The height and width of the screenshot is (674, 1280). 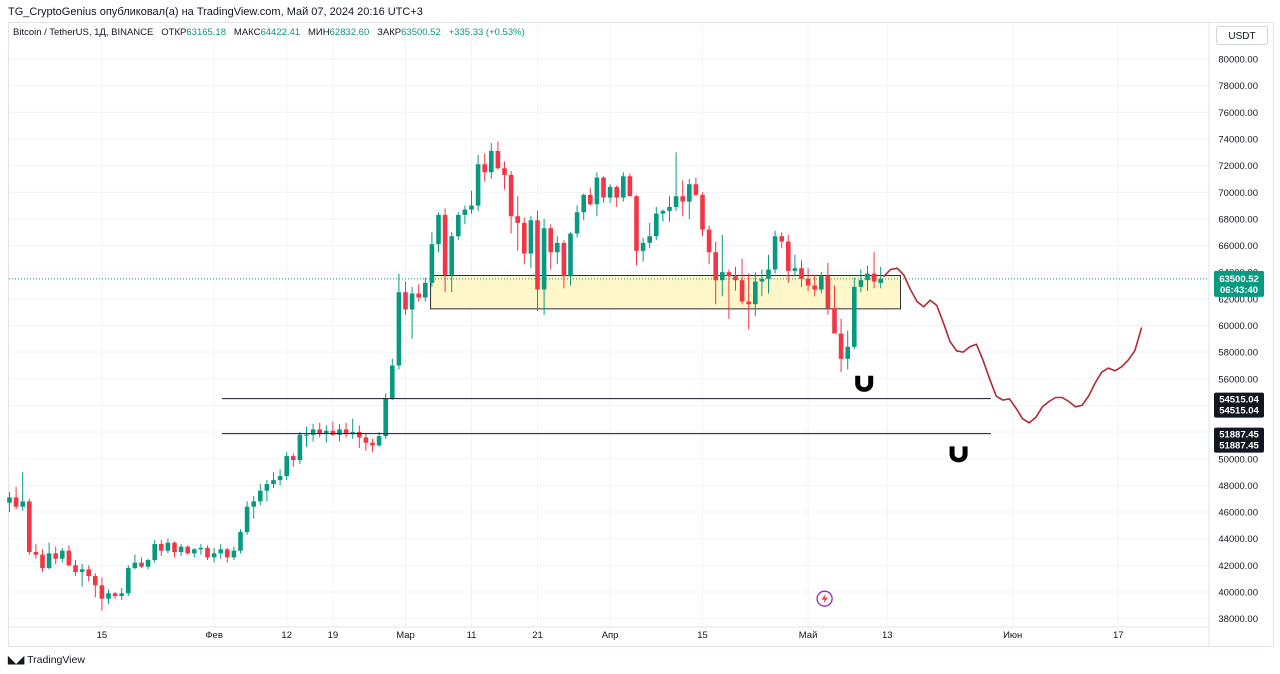 What do you see at coordinates (486, 32) in the screenshot?
I see `change-value: +335.33 (+0.53%)` at bounding box center [486, 32].